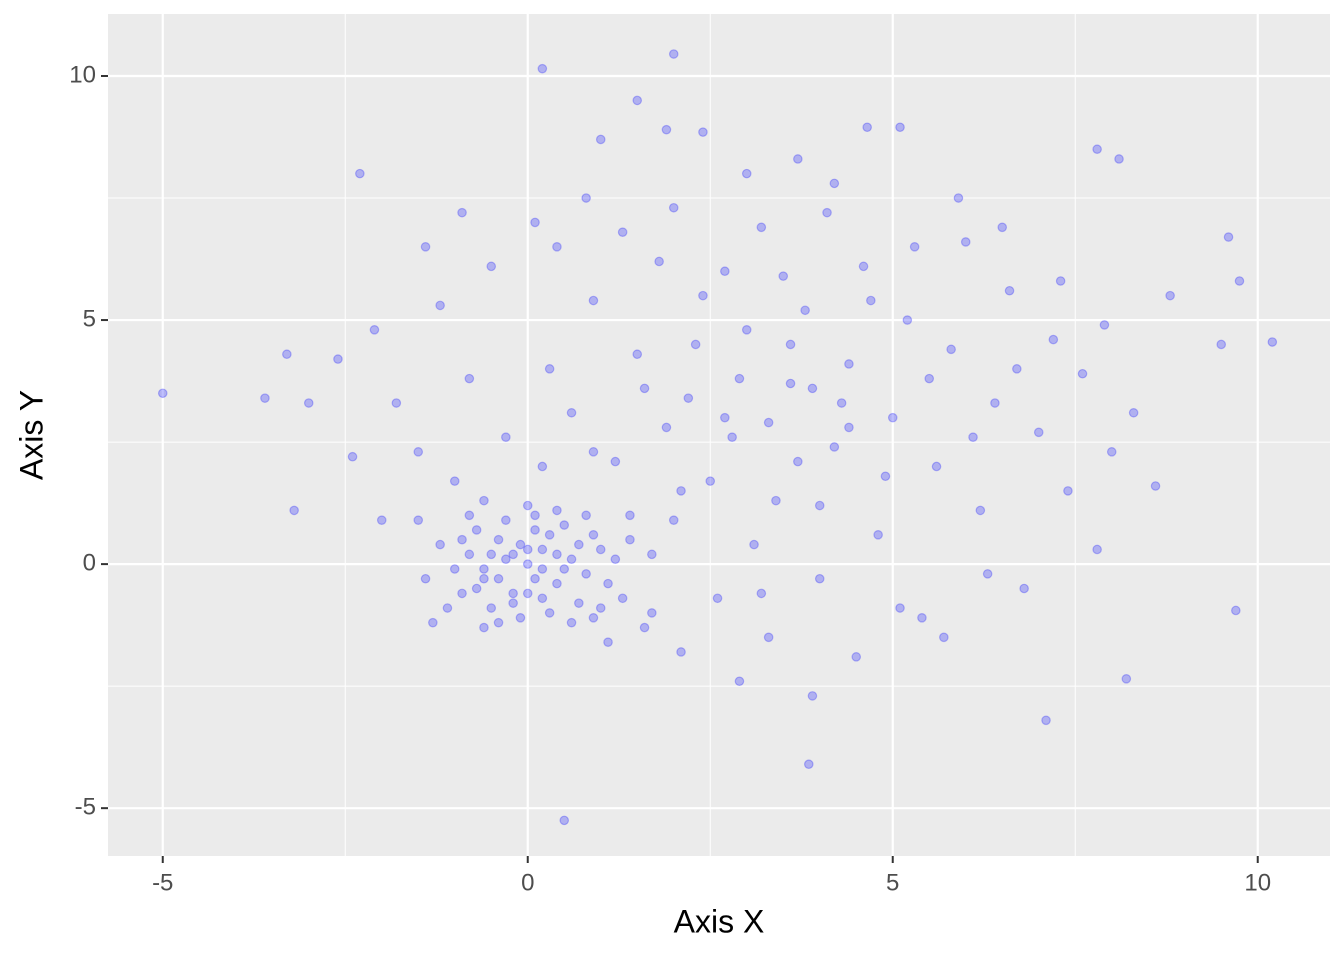 The image size is (1344, 960). What do you see at coordinates (85, 807) in the screenshot?
I see `y-tick-label: -5` at bounding box center [85, 807].